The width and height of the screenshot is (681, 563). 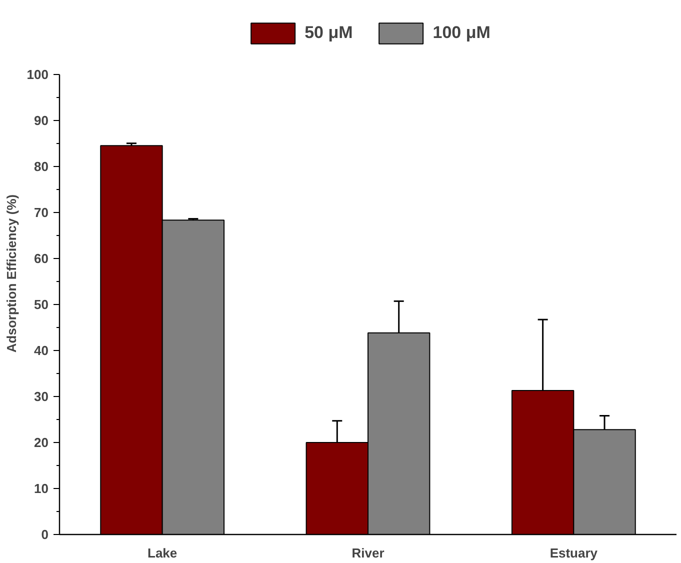 I want to click on y-tick-label: 20, so click(x=41, y=442).